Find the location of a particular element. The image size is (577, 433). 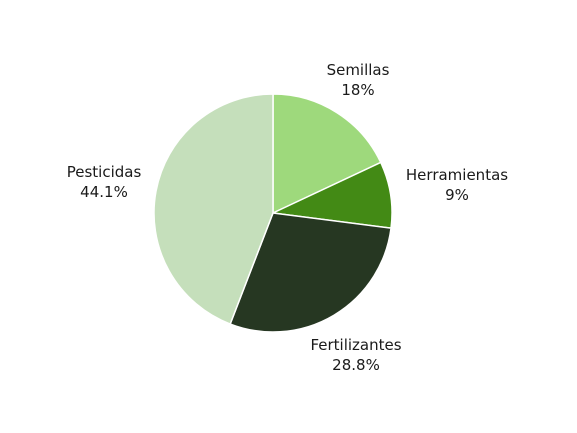

slice-name-label: Herramientas is located at coordinates (457, 175).